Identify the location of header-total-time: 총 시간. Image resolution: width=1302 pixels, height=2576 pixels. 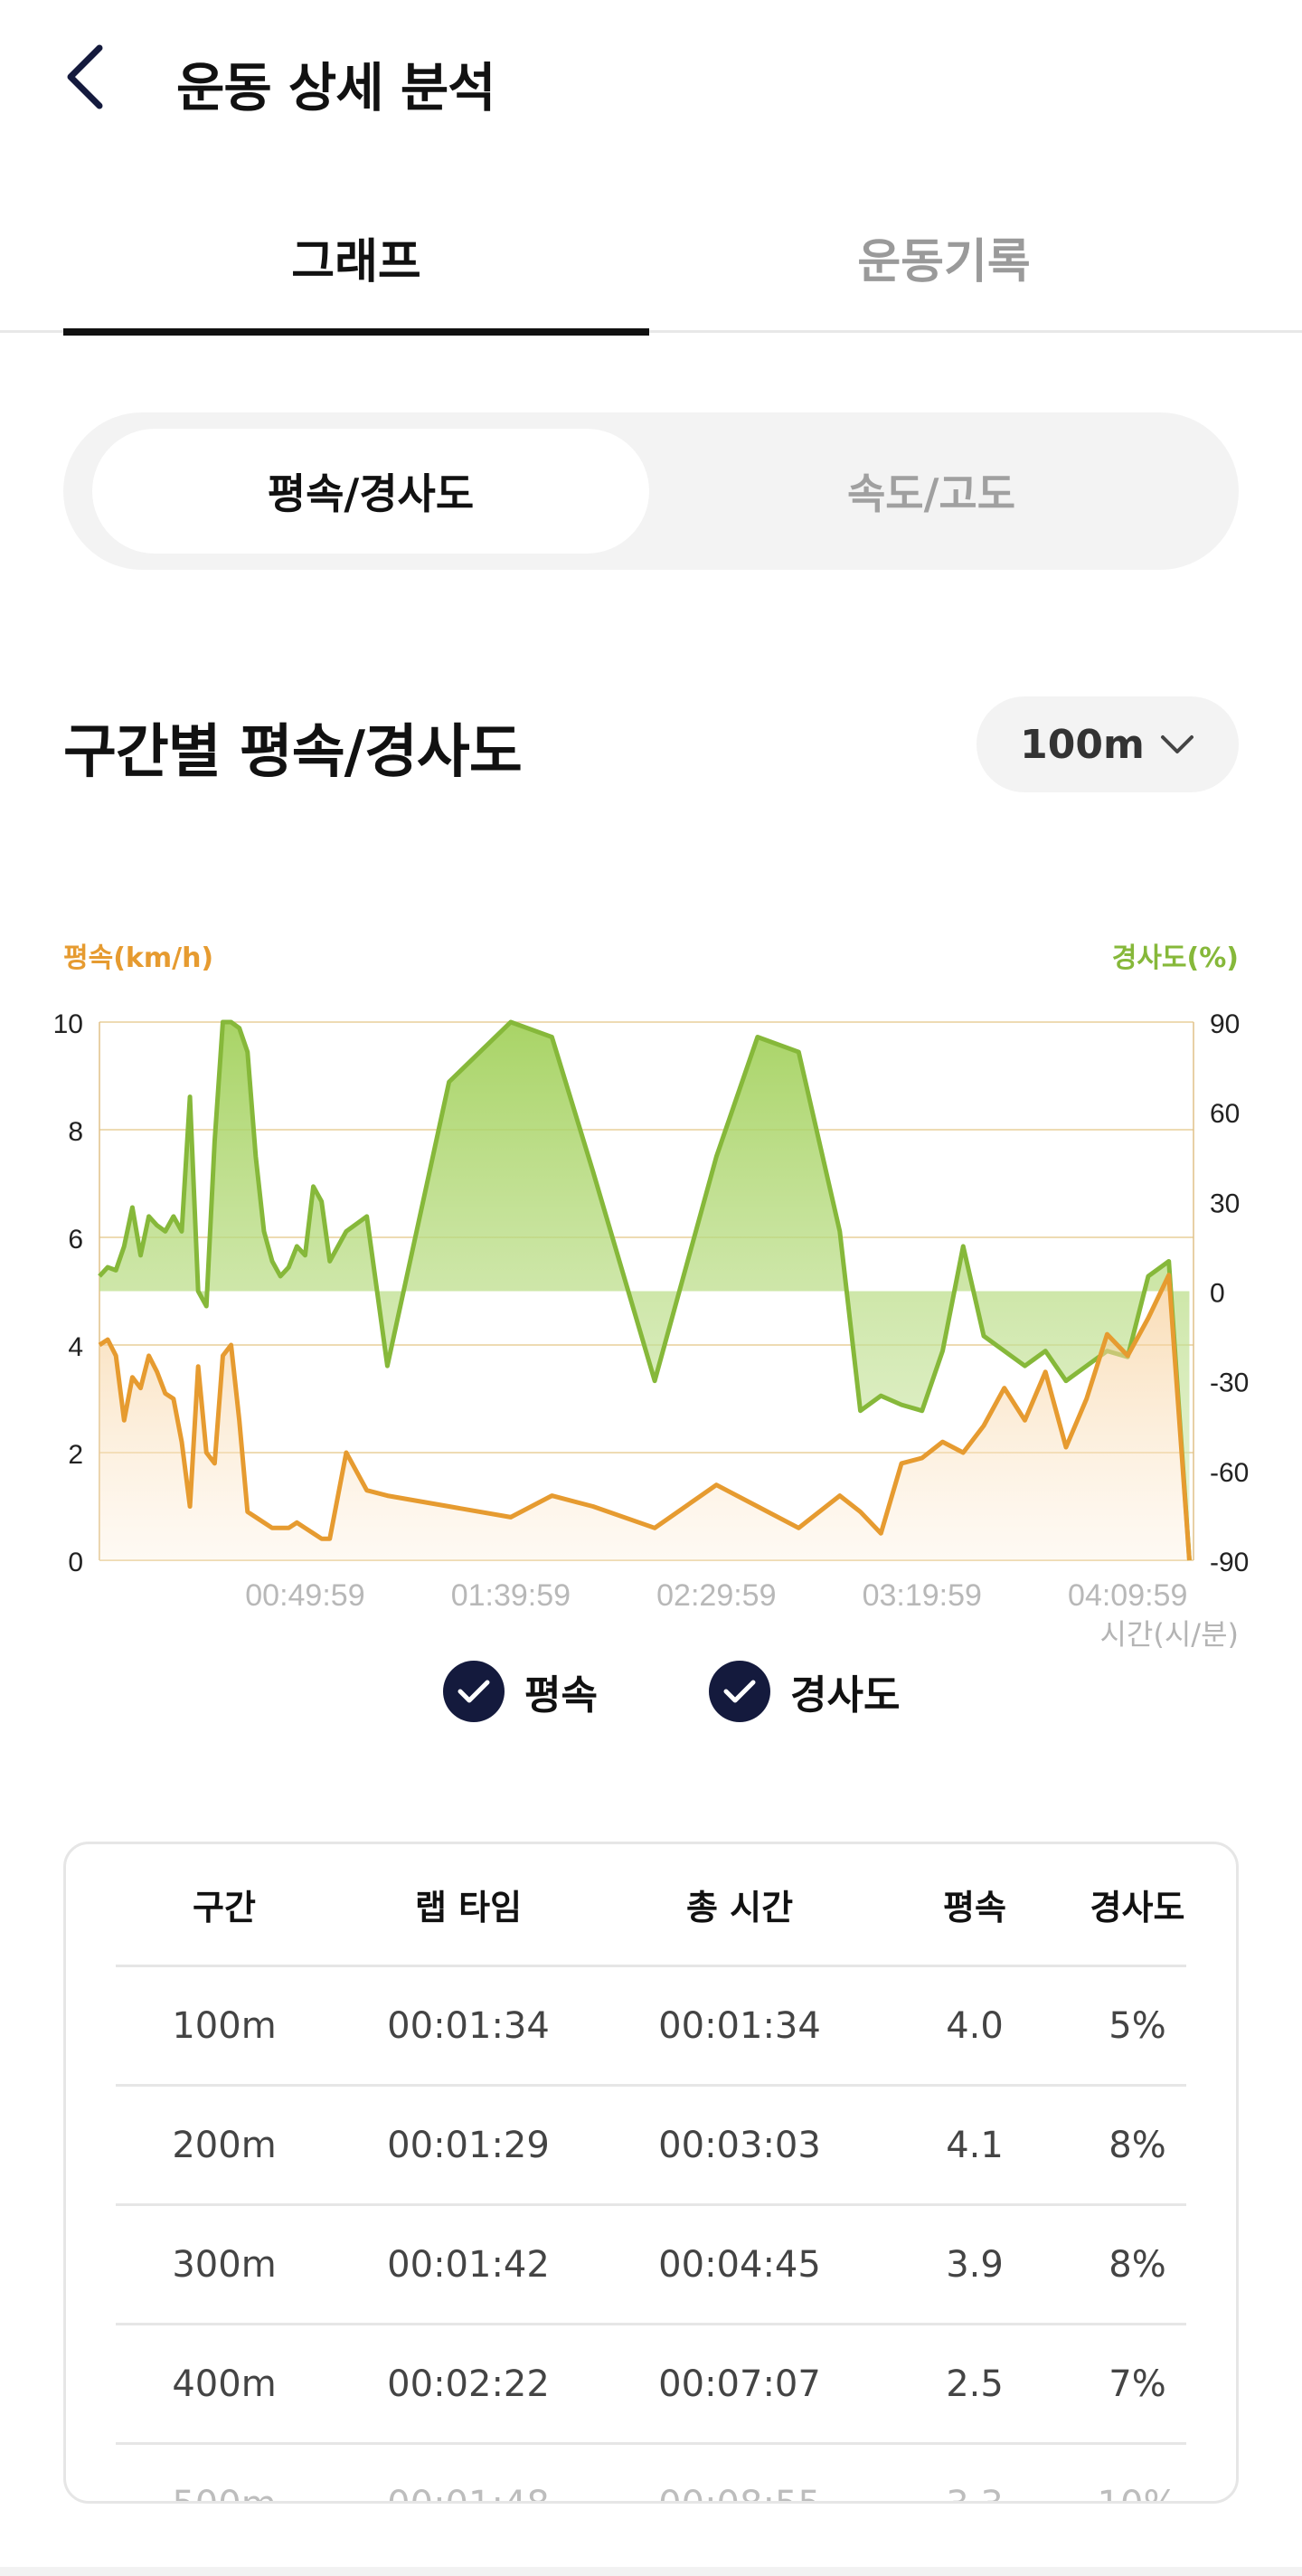
(740, 1907).